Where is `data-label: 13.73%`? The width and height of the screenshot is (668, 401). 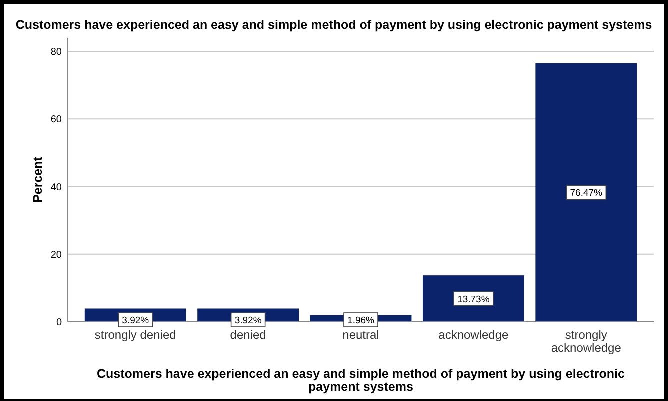 data-label: 13.73% is located at coordinates (474, 300).